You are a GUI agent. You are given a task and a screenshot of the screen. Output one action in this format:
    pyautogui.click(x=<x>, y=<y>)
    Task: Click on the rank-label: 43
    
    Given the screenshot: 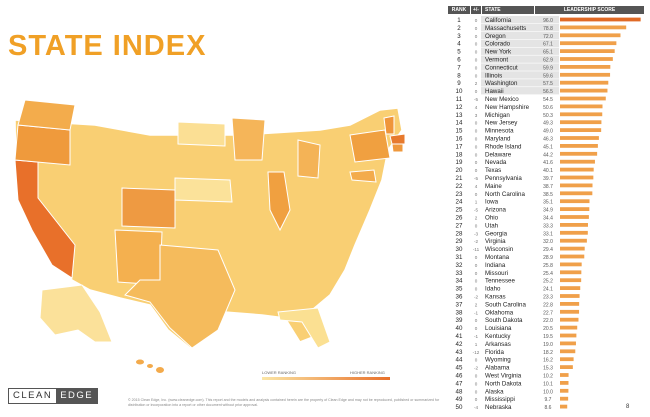 What is the action you would take?
    pyautogui.click(x=459, y=352)
    